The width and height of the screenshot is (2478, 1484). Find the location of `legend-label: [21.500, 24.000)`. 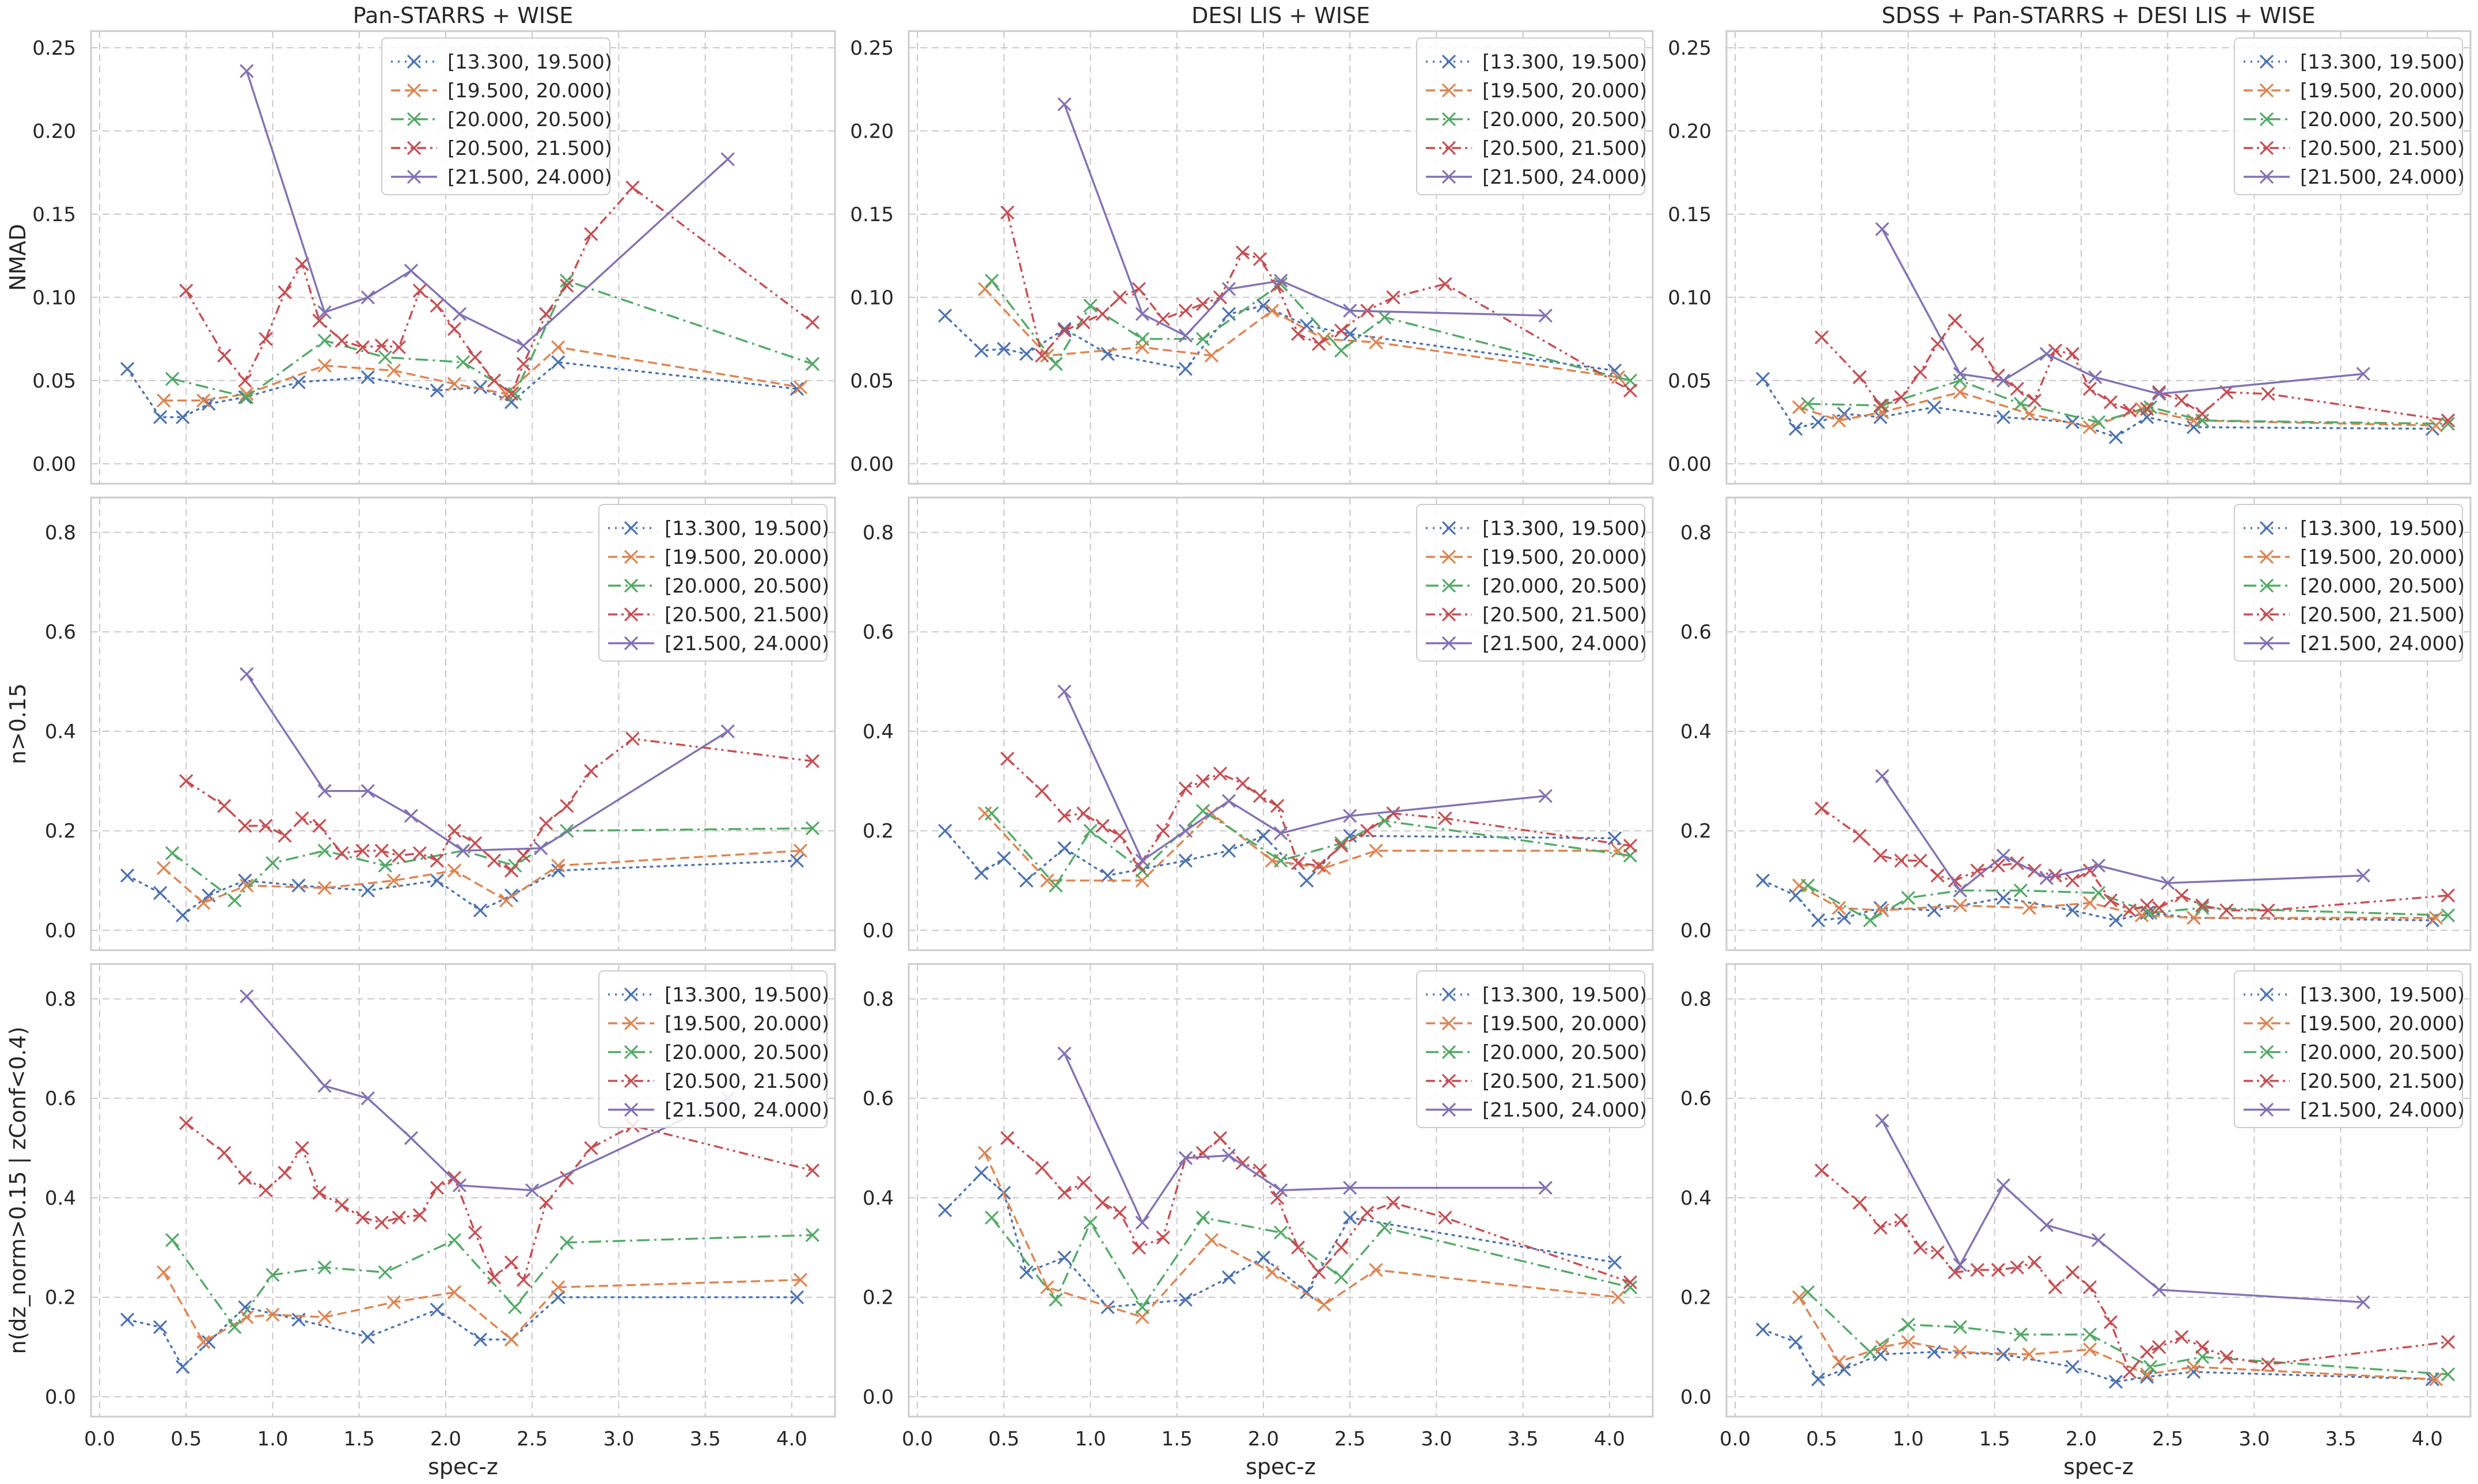

legend-label: [21.500, 24.000) is located at coordinates (747, 643).